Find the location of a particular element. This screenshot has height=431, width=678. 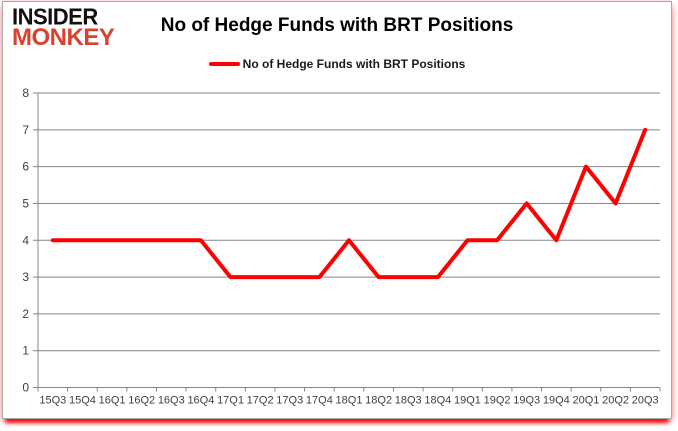

insider-monkey-logo: INSIDER MONKEY is located at coordinates (63, 27).